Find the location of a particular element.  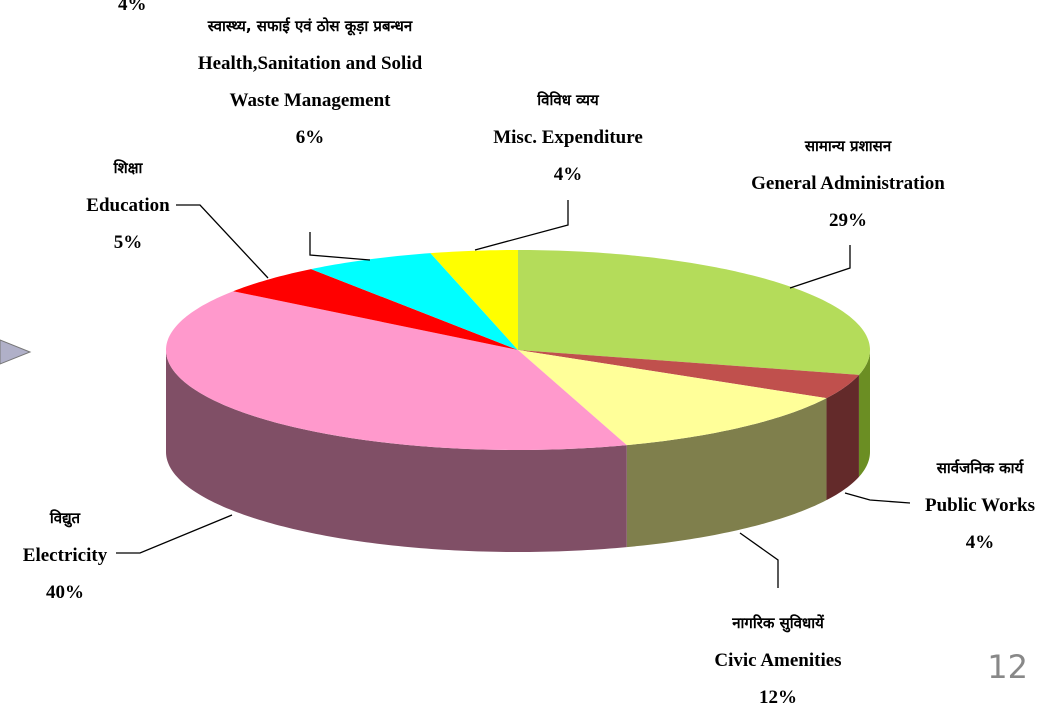

page-number: 12 is located at coordinates (1007, 667).